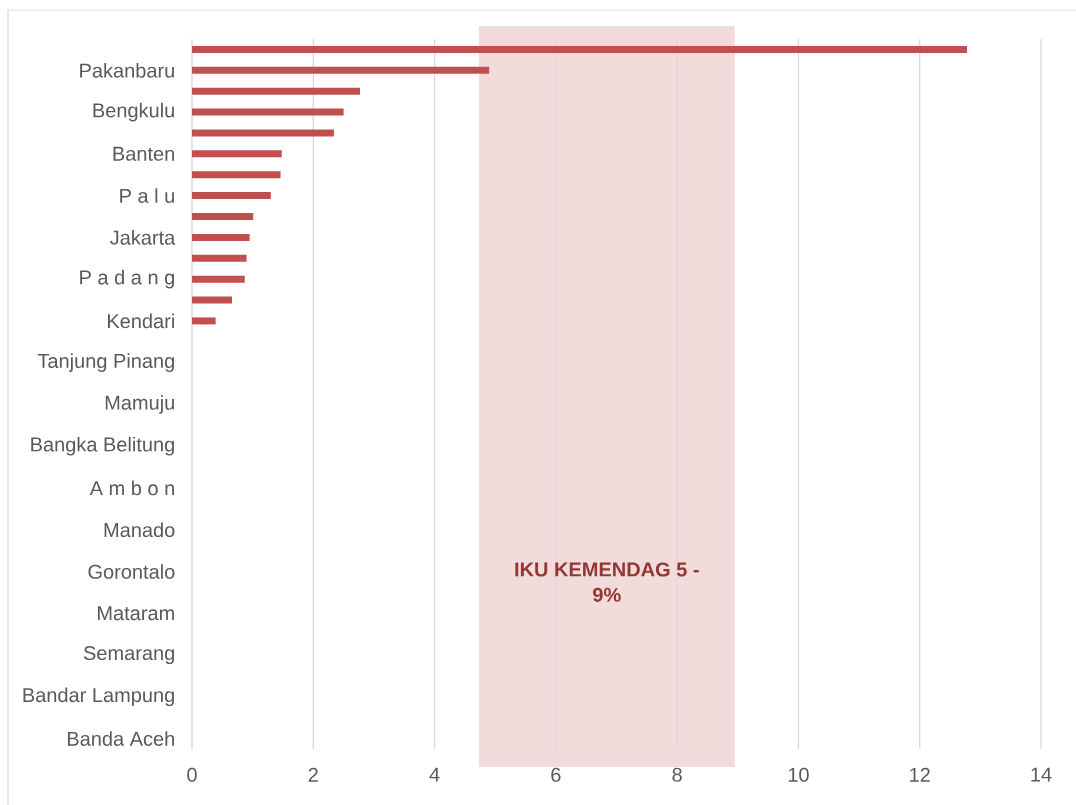 The image size is (1076, 805). What do you see at coordinates (98, 697) in the screenshot?
I see `y-tick-label: Bandar Lampung` at bounding box center [98, 697].